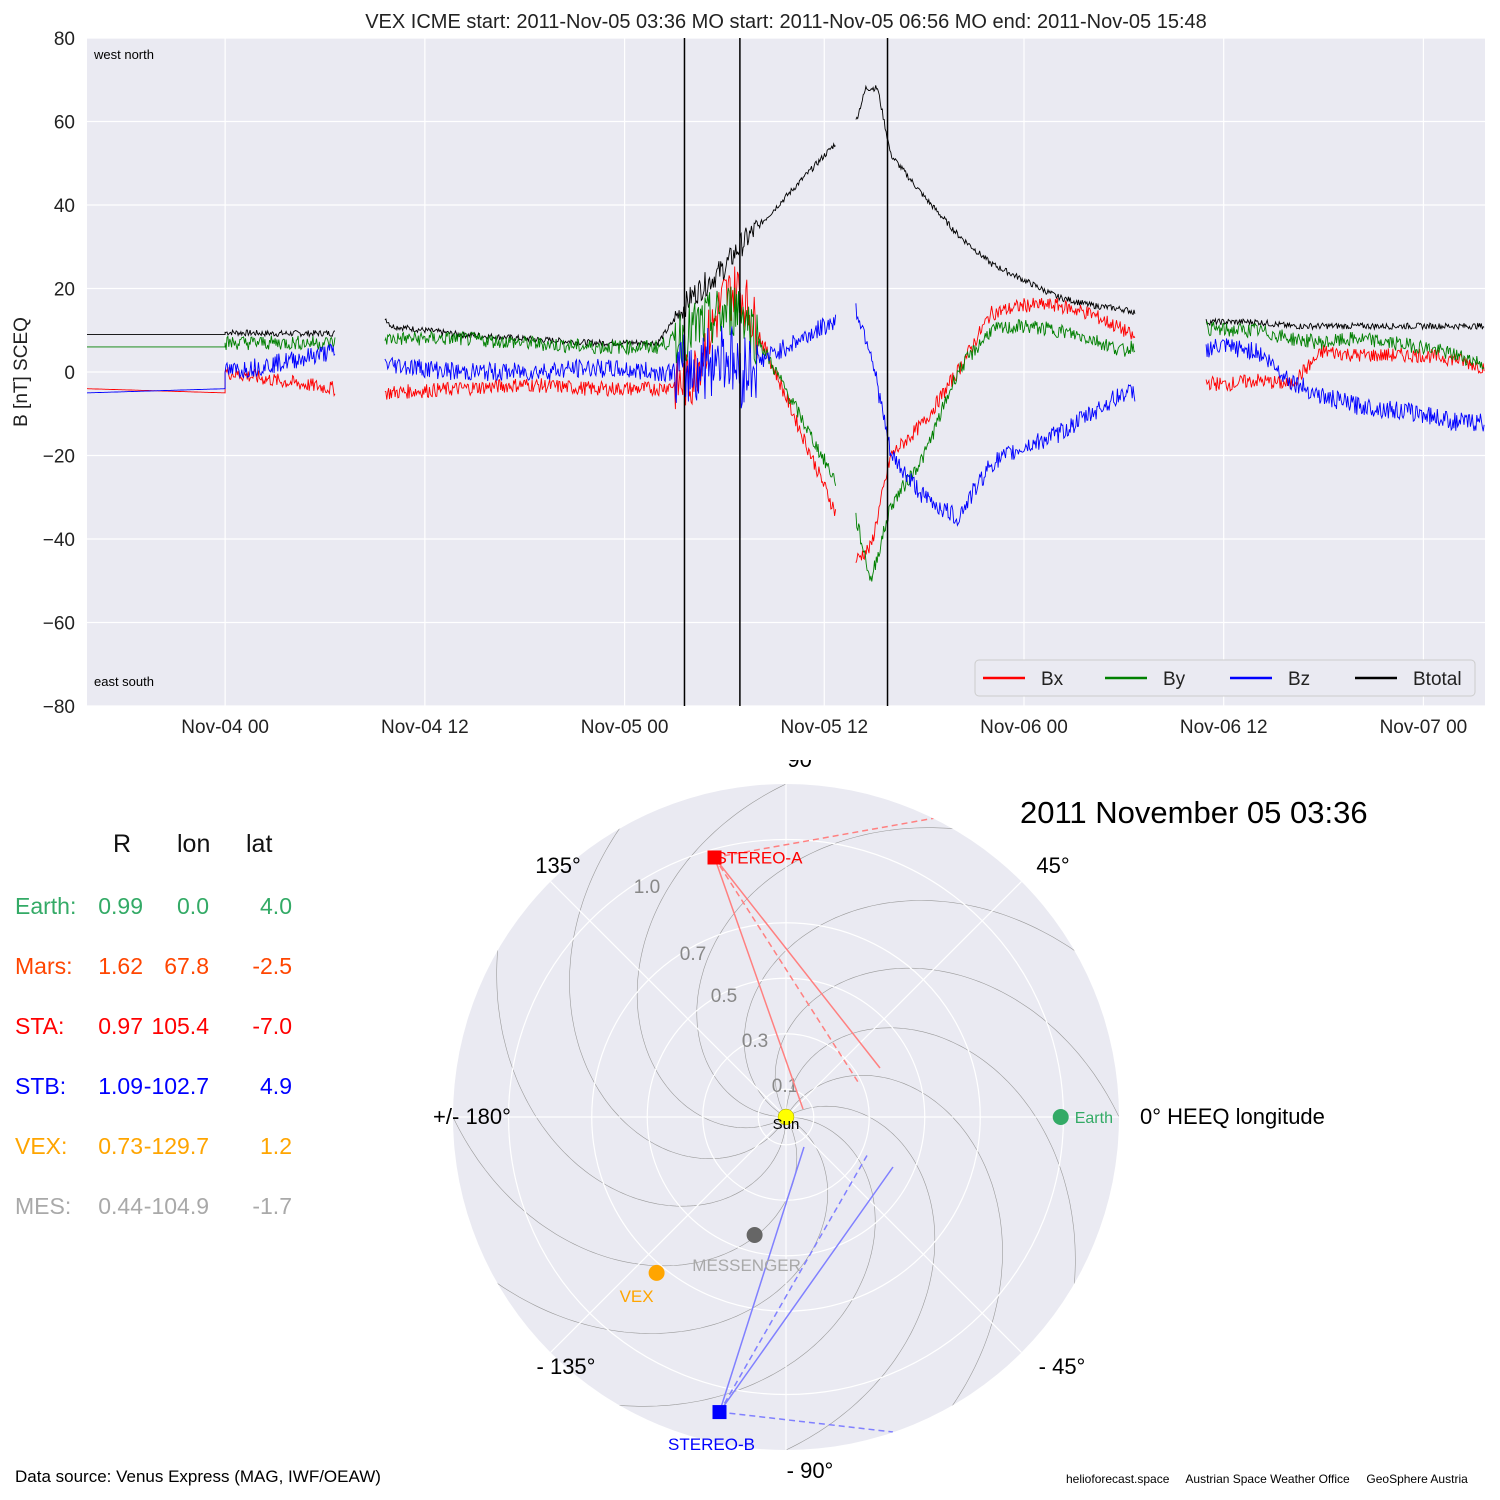  What do you see at coordinates (656, 1272) in the screenshot?
I see `vex-marker` at bounding box center [656, 1272].